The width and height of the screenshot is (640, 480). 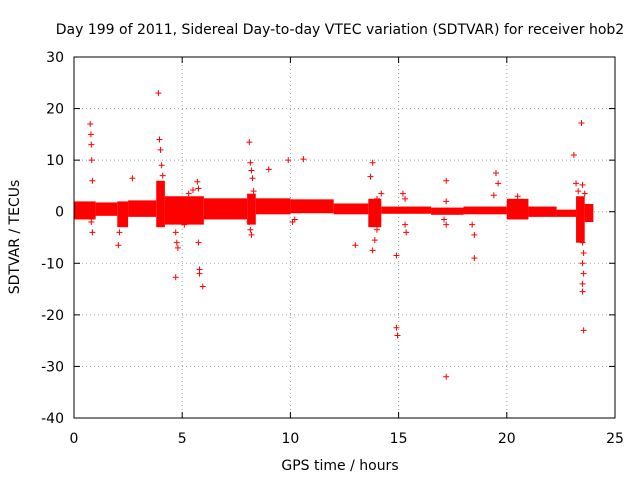 What do you see at coordinates (507, 439) in the screenshot?
I see `x-tick-label: 20` at bounding box center [507, 439].